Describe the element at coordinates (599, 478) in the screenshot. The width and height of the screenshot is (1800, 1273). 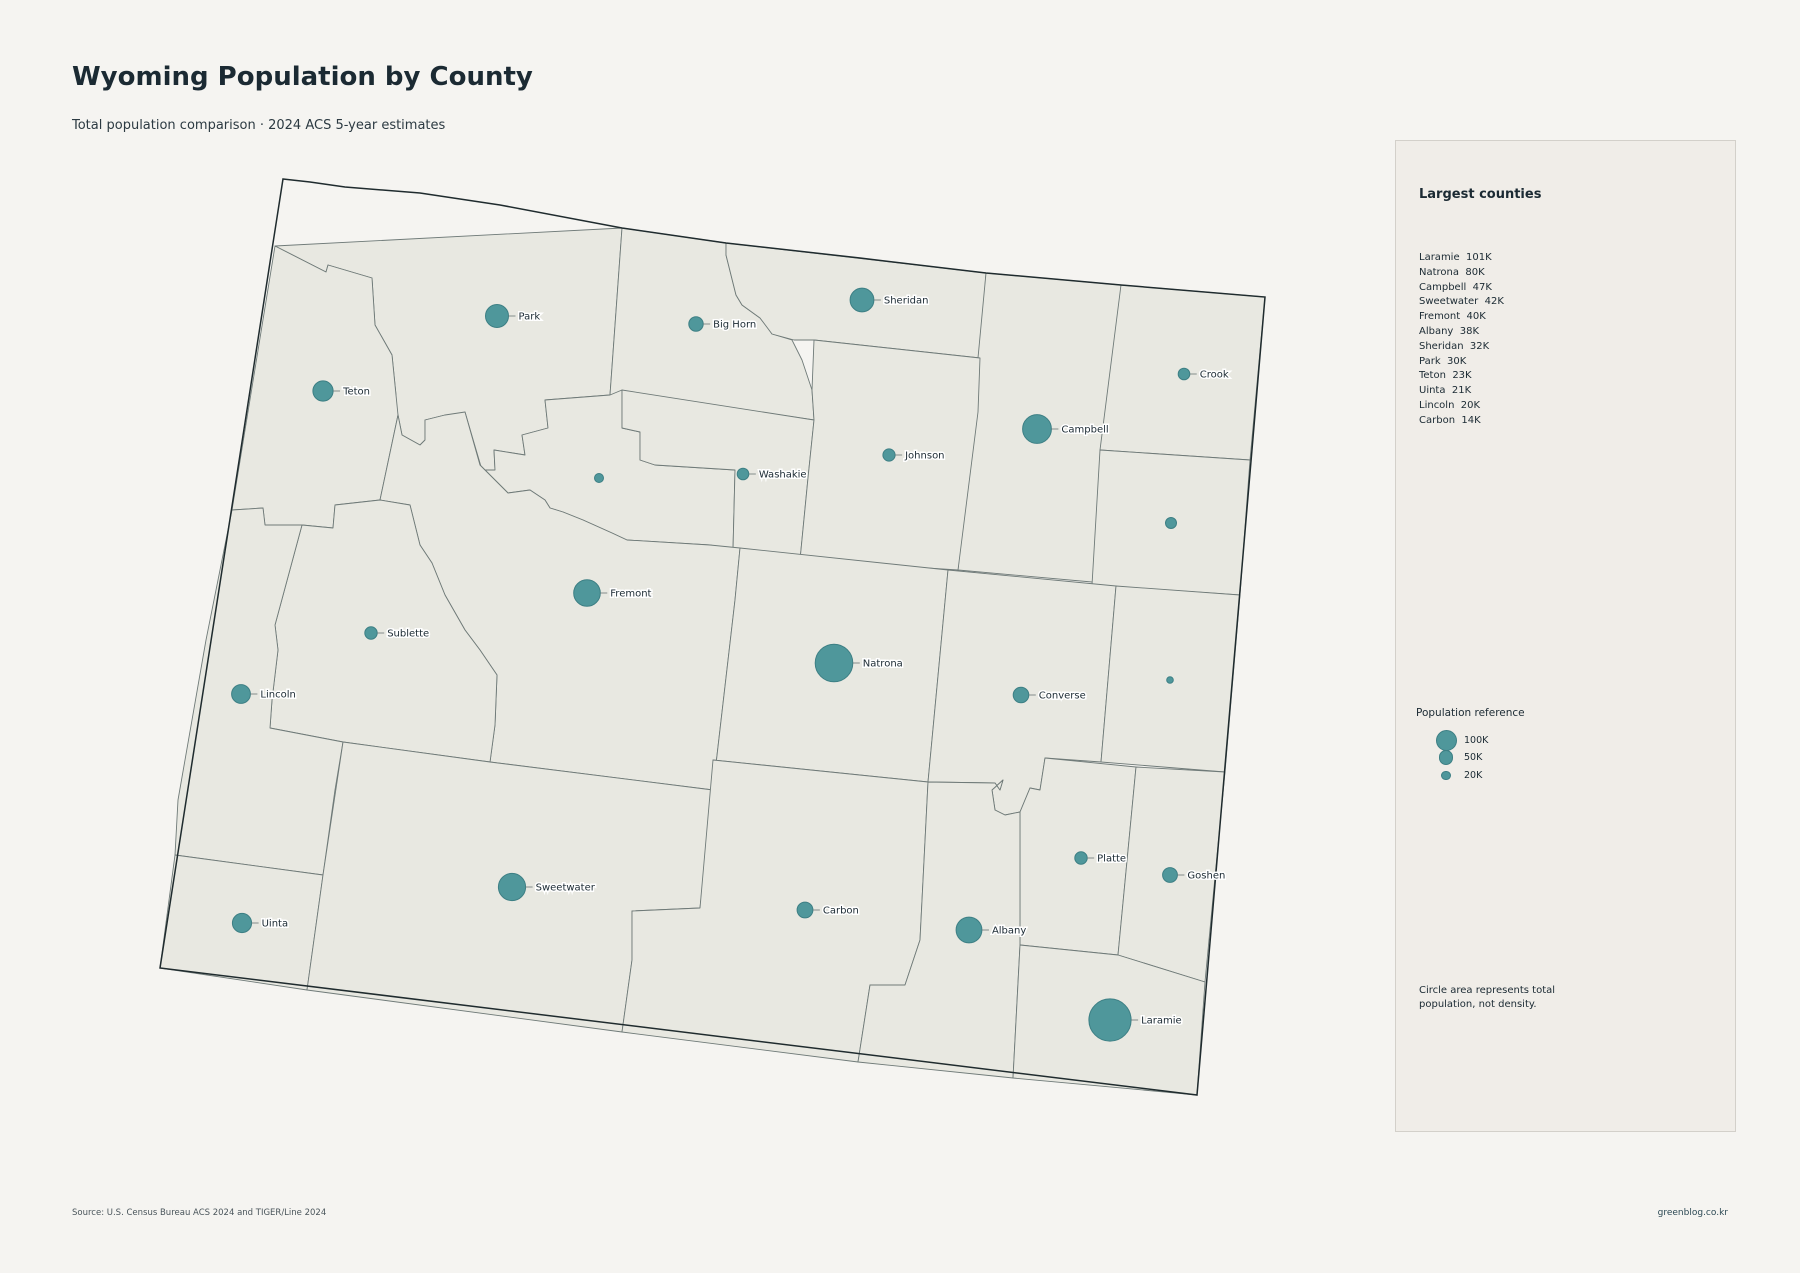
I see `bubble-hot-springs` at that location.